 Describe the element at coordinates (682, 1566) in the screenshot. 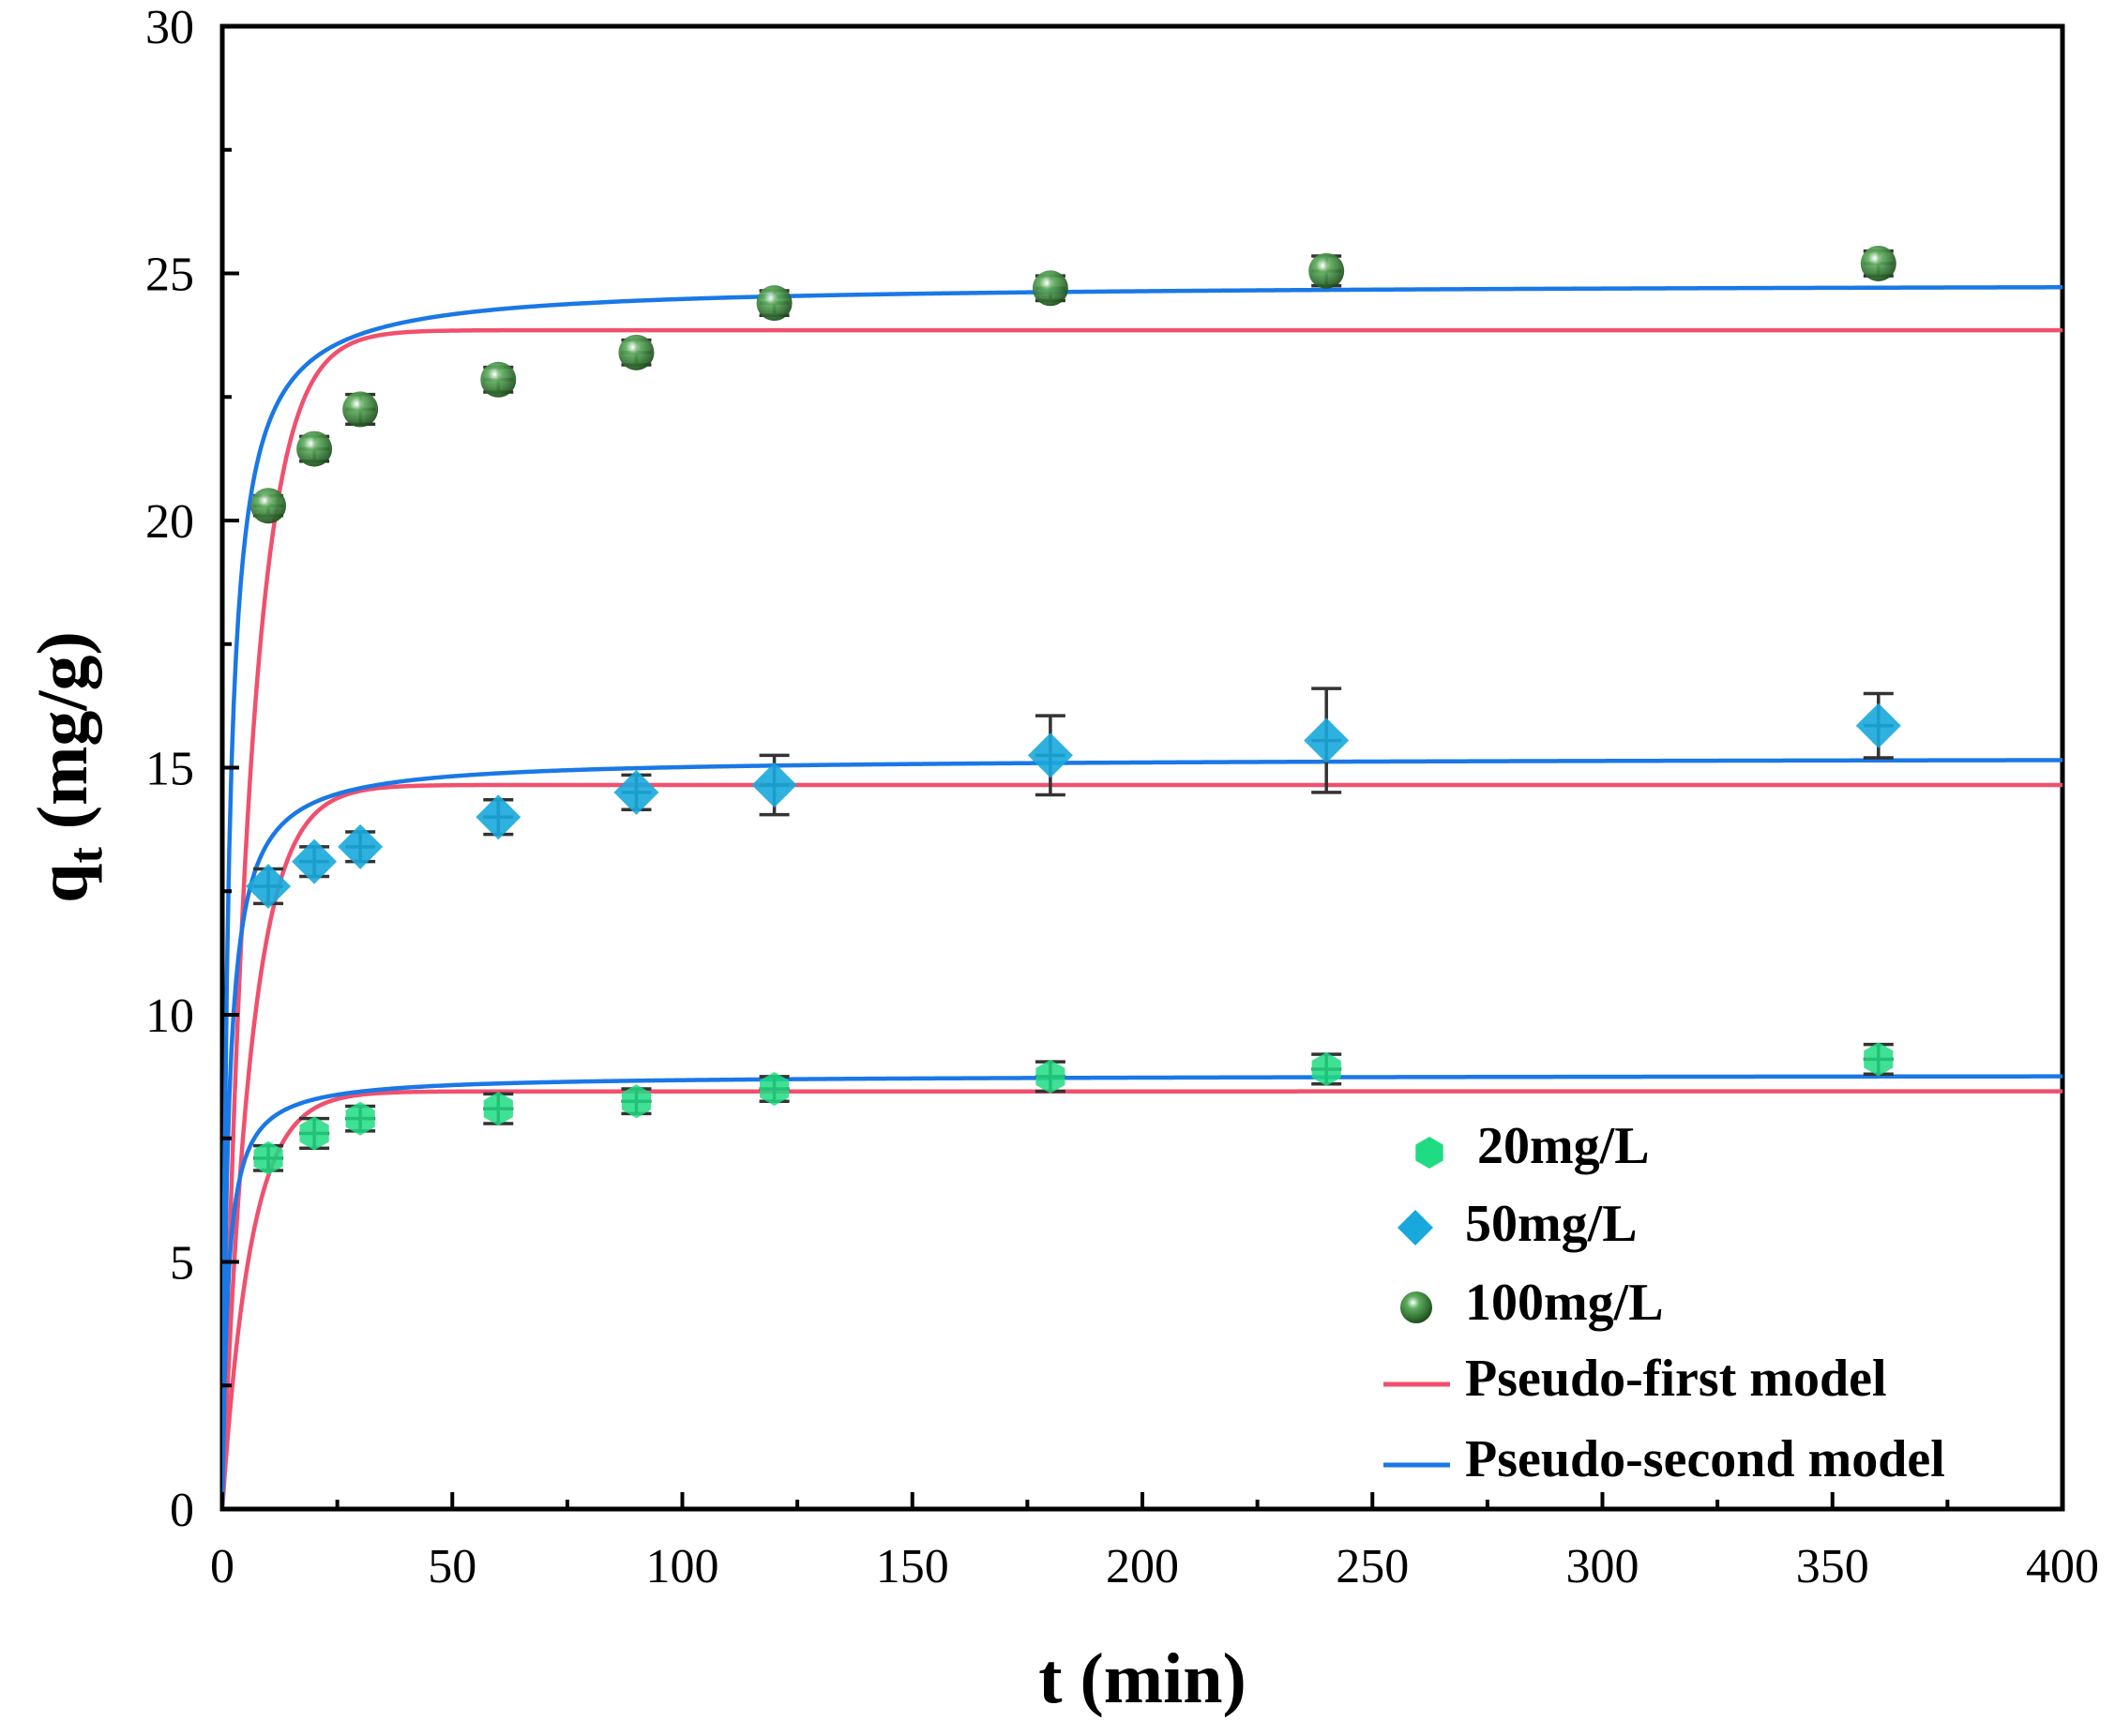

I see `x-tick-label: 100` at that location.